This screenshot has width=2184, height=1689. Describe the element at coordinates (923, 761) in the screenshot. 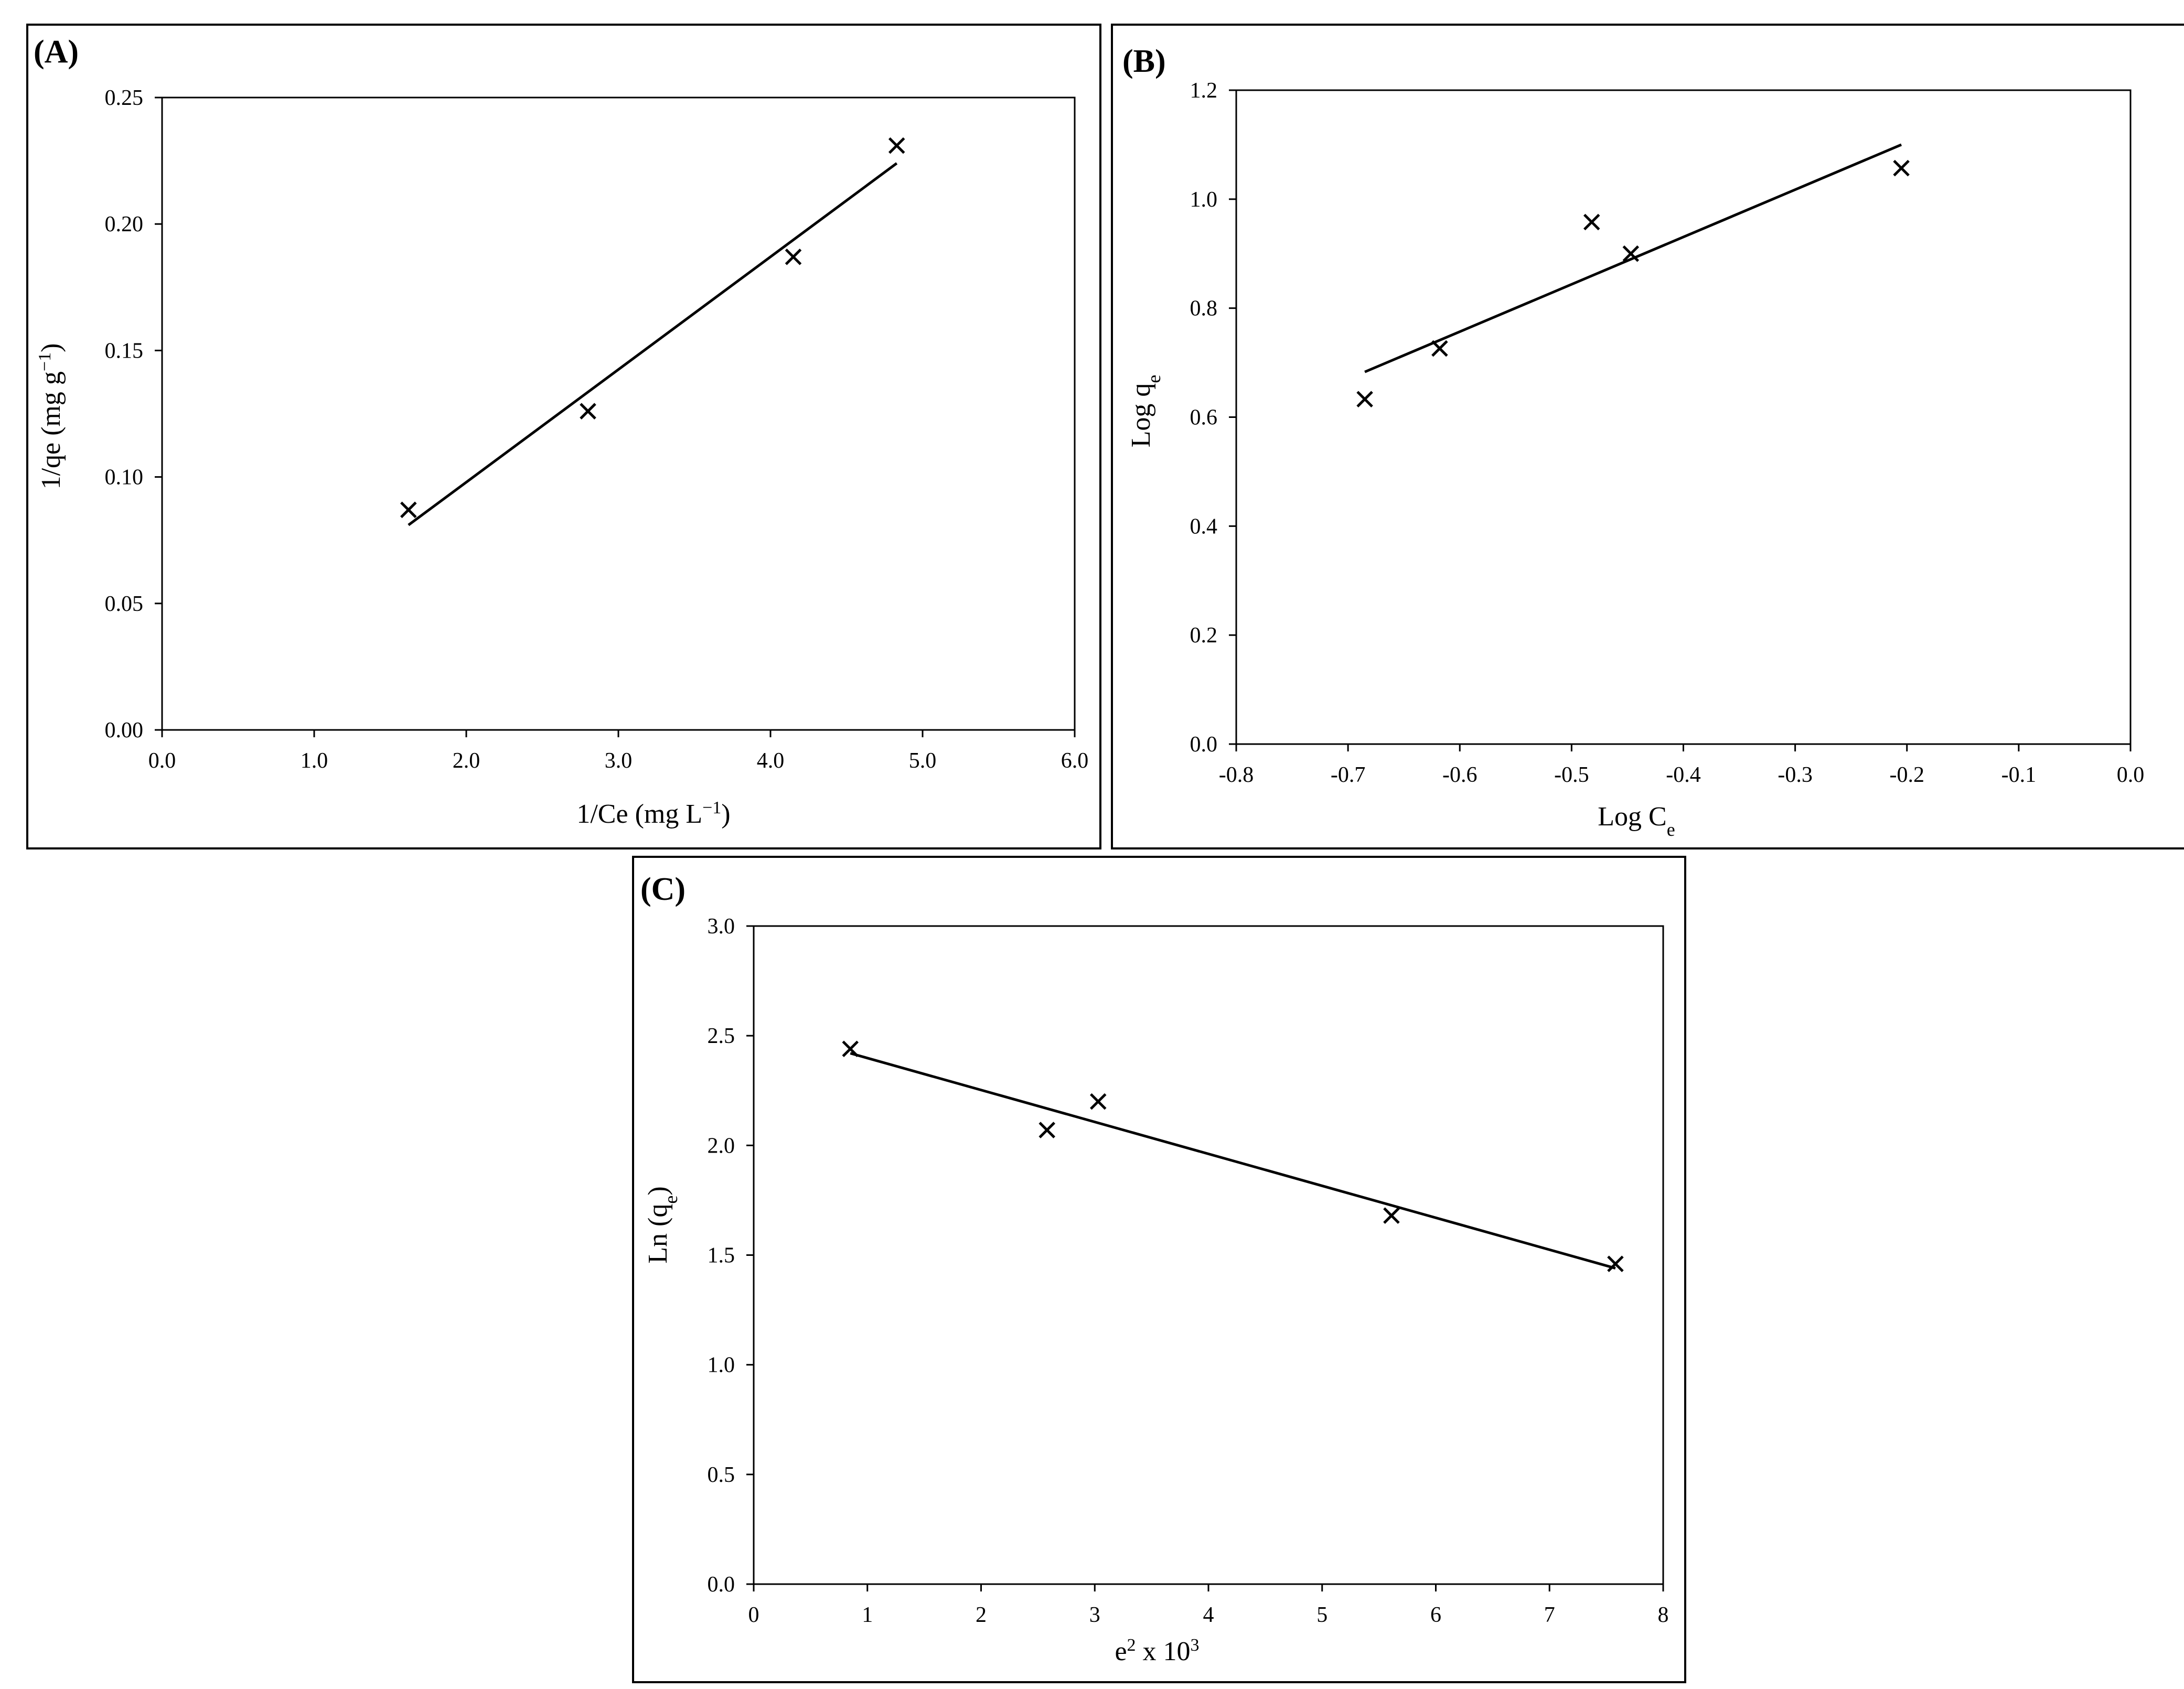

I see `x-tick-label-a: 5.0` at that location.